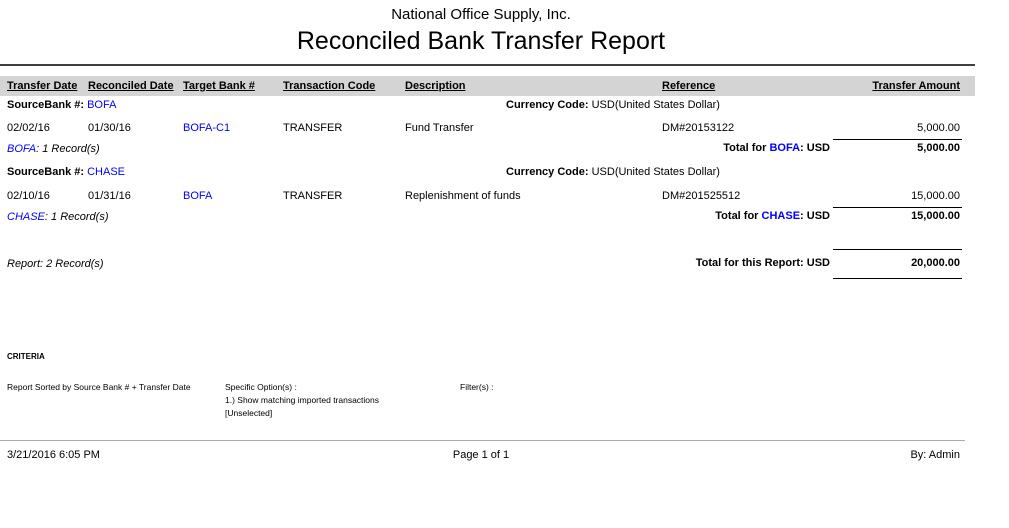  Describe the element at coordinates (781, 216) in the screenshot. I see `group-total-bank: CHASE` at that location.